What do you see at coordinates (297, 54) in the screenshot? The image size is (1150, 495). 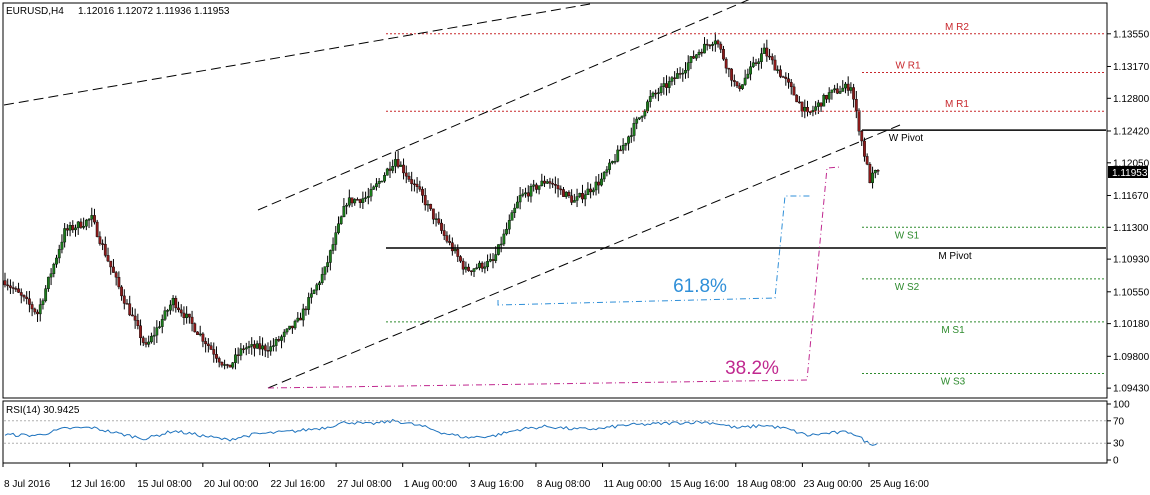 I see `channel-upper-line` at bounding box center [297, 54].